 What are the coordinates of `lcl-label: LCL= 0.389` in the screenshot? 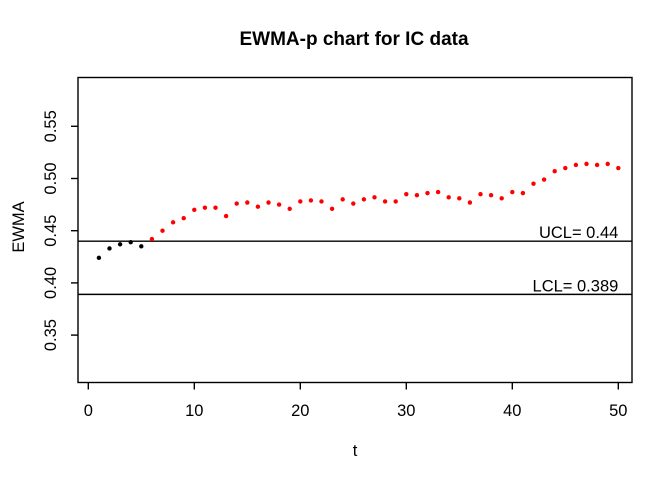 It's located at (576, 286).